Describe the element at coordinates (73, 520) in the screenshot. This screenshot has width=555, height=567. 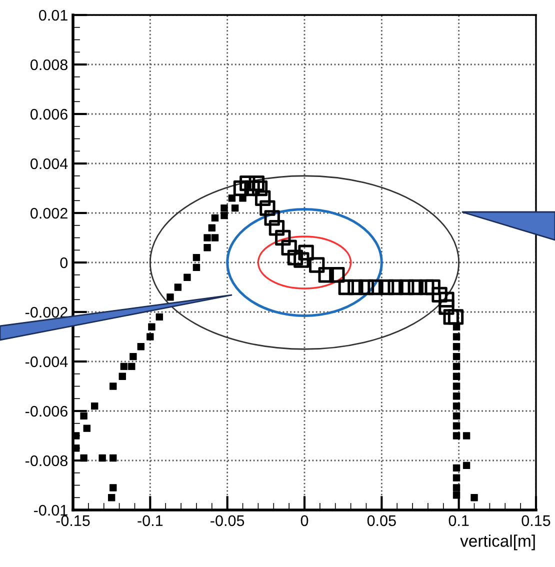
I see `x-tick-label: -0.15` at that location.